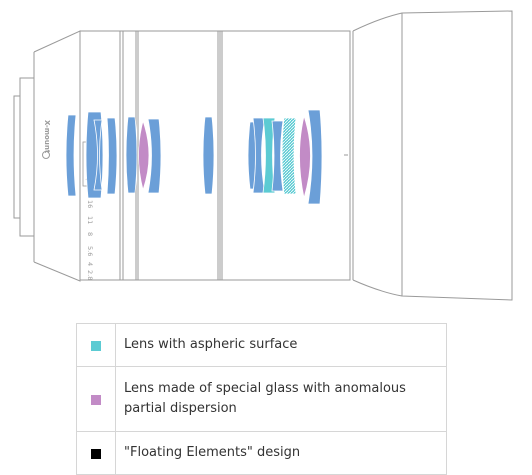  I want to click on aperture-mark: 8, so click(90, 234).